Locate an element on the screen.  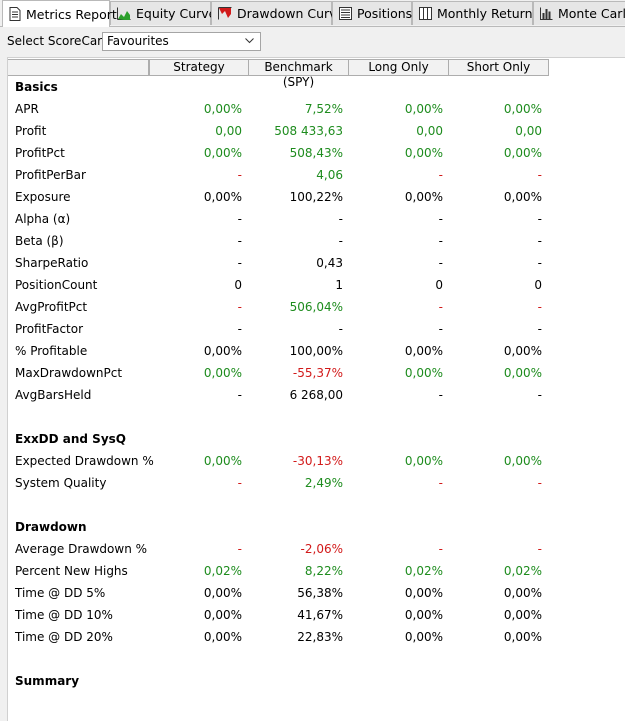
metric-value: 6 268,00 is located at coordinates (316, 395).